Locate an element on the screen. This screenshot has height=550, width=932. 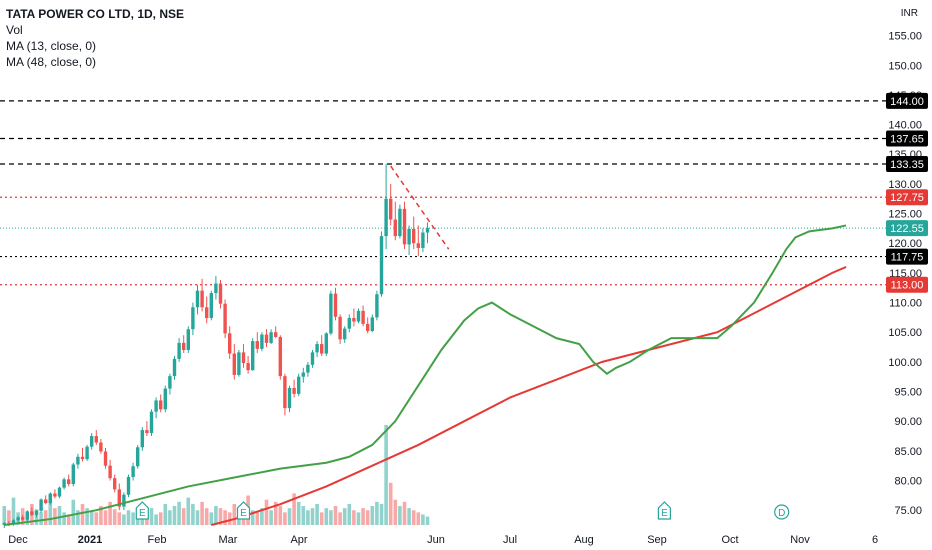
level-label: 144.00 is located at coordinates (907, 102).